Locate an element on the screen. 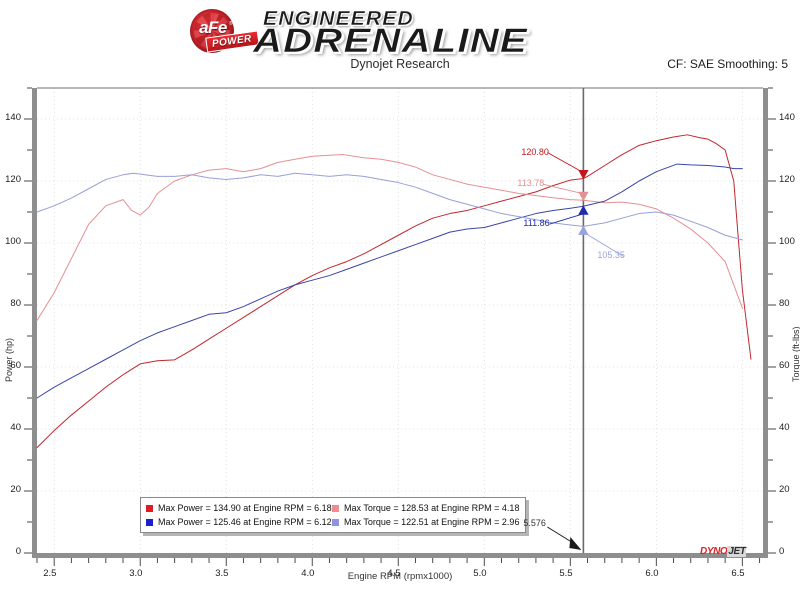  y-tick-right-20: 20 is located at coordinates (784, 489).